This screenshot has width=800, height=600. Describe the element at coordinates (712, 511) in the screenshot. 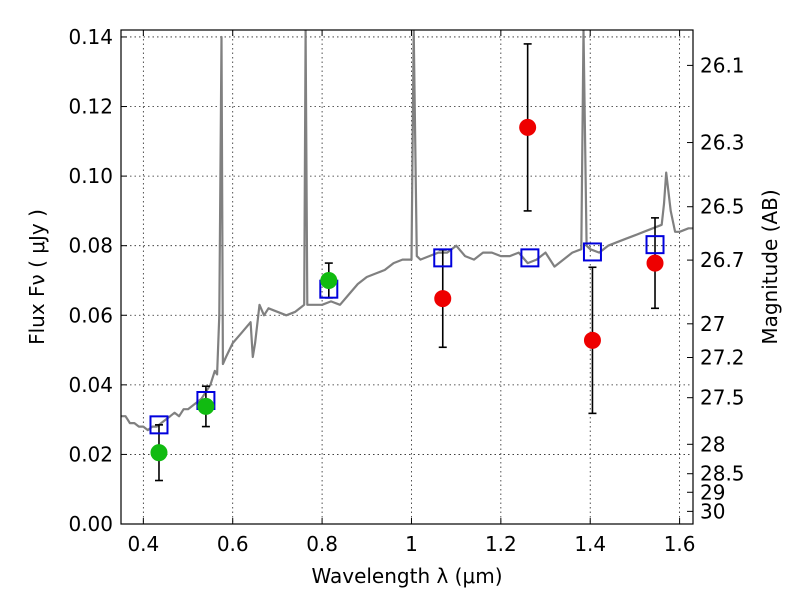

I see `magnitude-tick-label: 30` at that location.